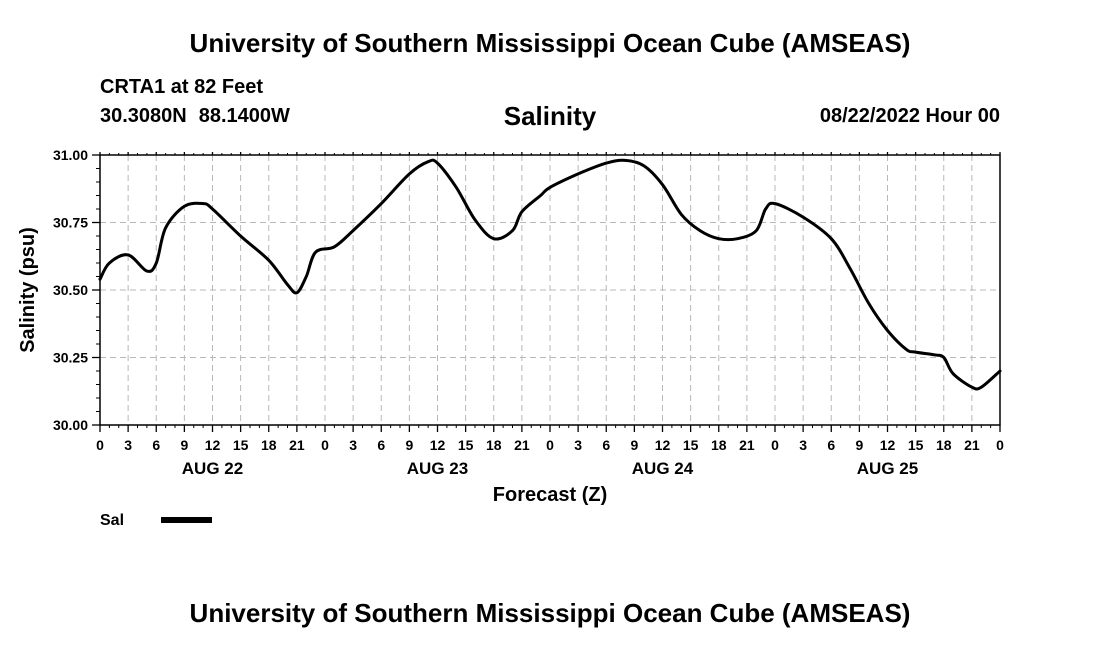 This screenshot has width=1100, height=650. Describe the element at coordinates (143, 116) in the screenshot. I see `latitude-label: 30.3080N` at that location.